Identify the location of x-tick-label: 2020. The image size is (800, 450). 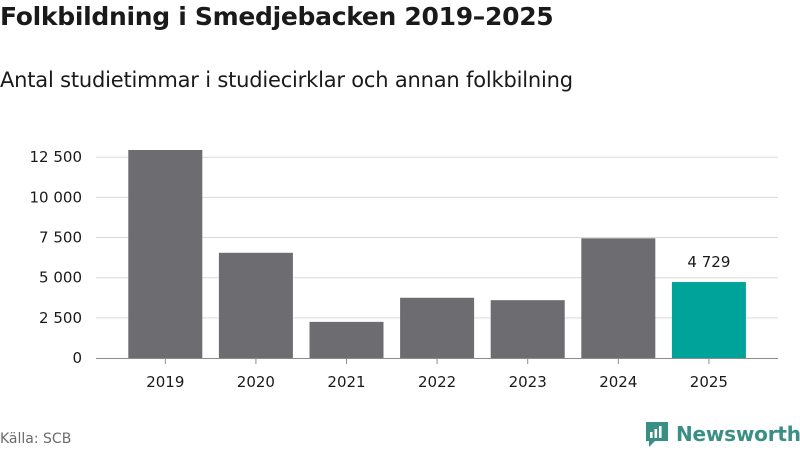
(256, 382).